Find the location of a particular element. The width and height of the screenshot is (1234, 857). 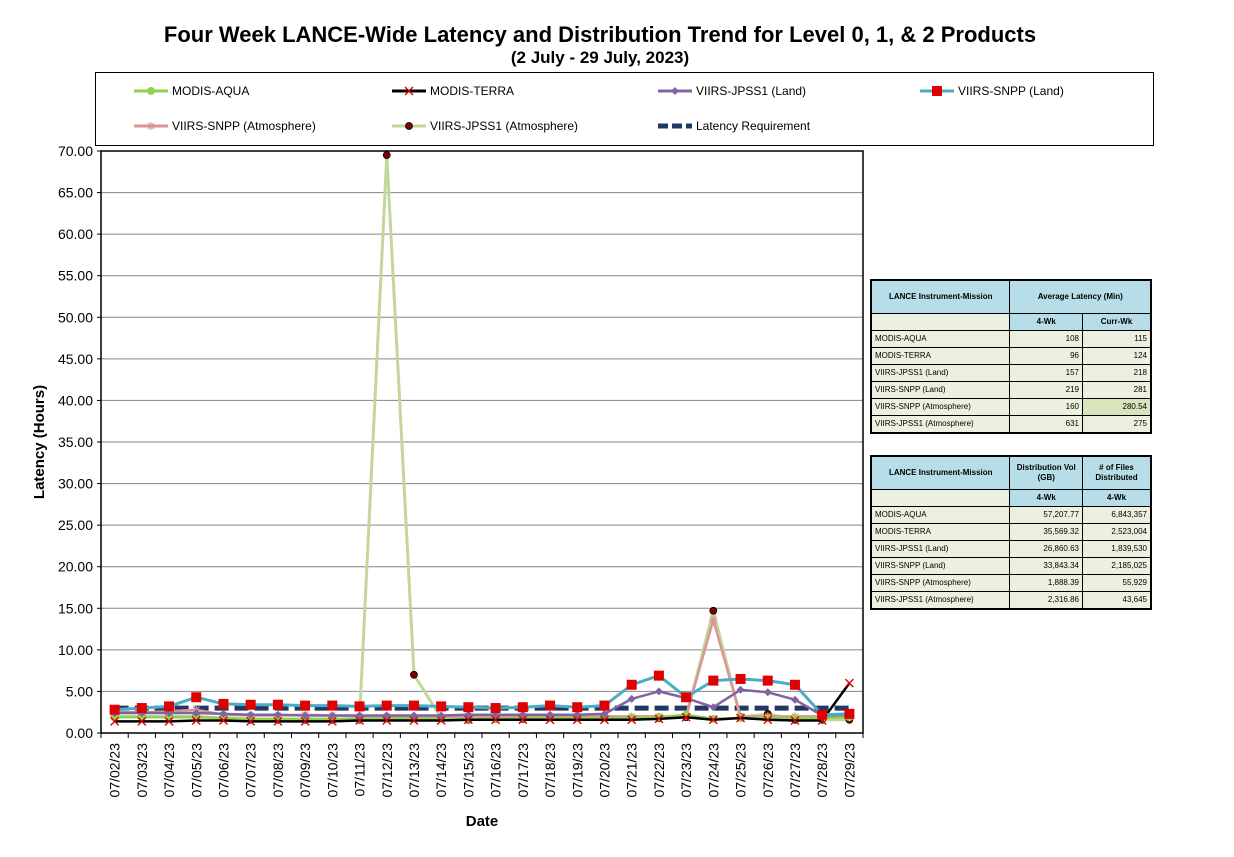

legend-item: VIIRS-SNPP (Land) is located at coordinates (991, 91).